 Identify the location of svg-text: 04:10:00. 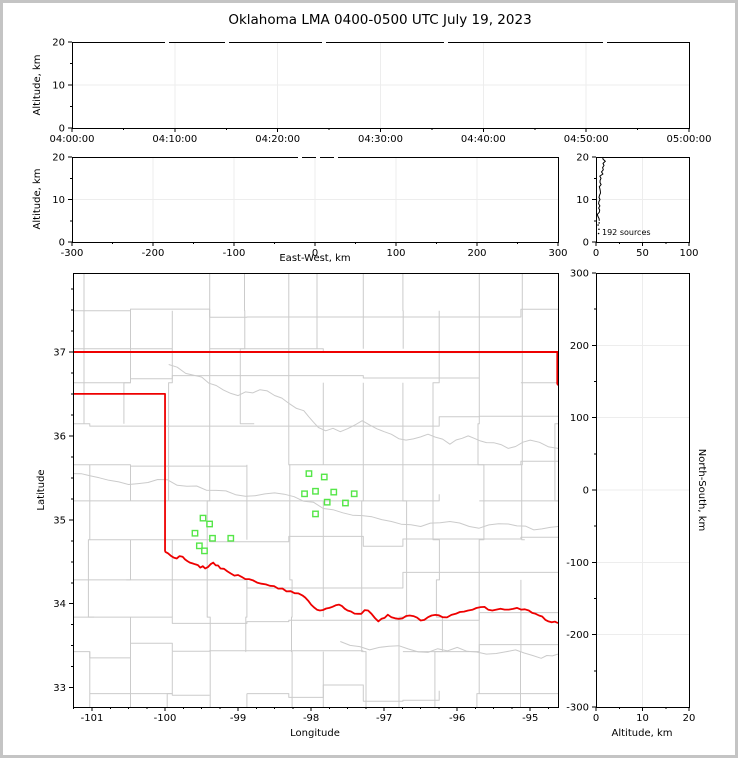
(174, 139).